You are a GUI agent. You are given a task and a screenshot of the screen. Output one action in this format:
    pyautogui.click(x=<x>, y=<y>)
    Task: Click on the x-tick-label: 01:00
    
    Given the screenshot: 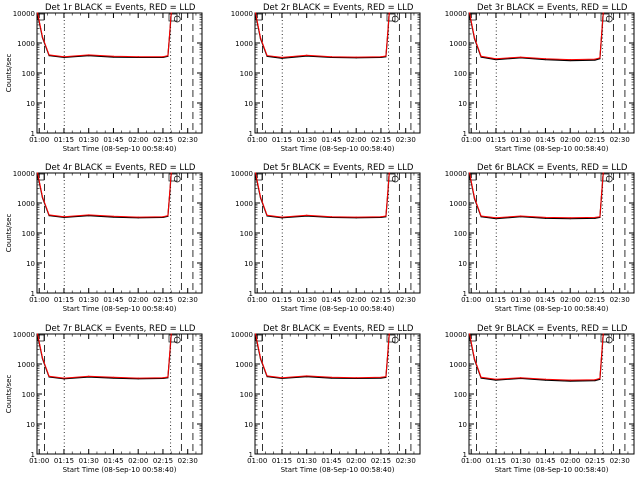 What is the action you would take?
    pyautogui.click(x=257, y=140)
    